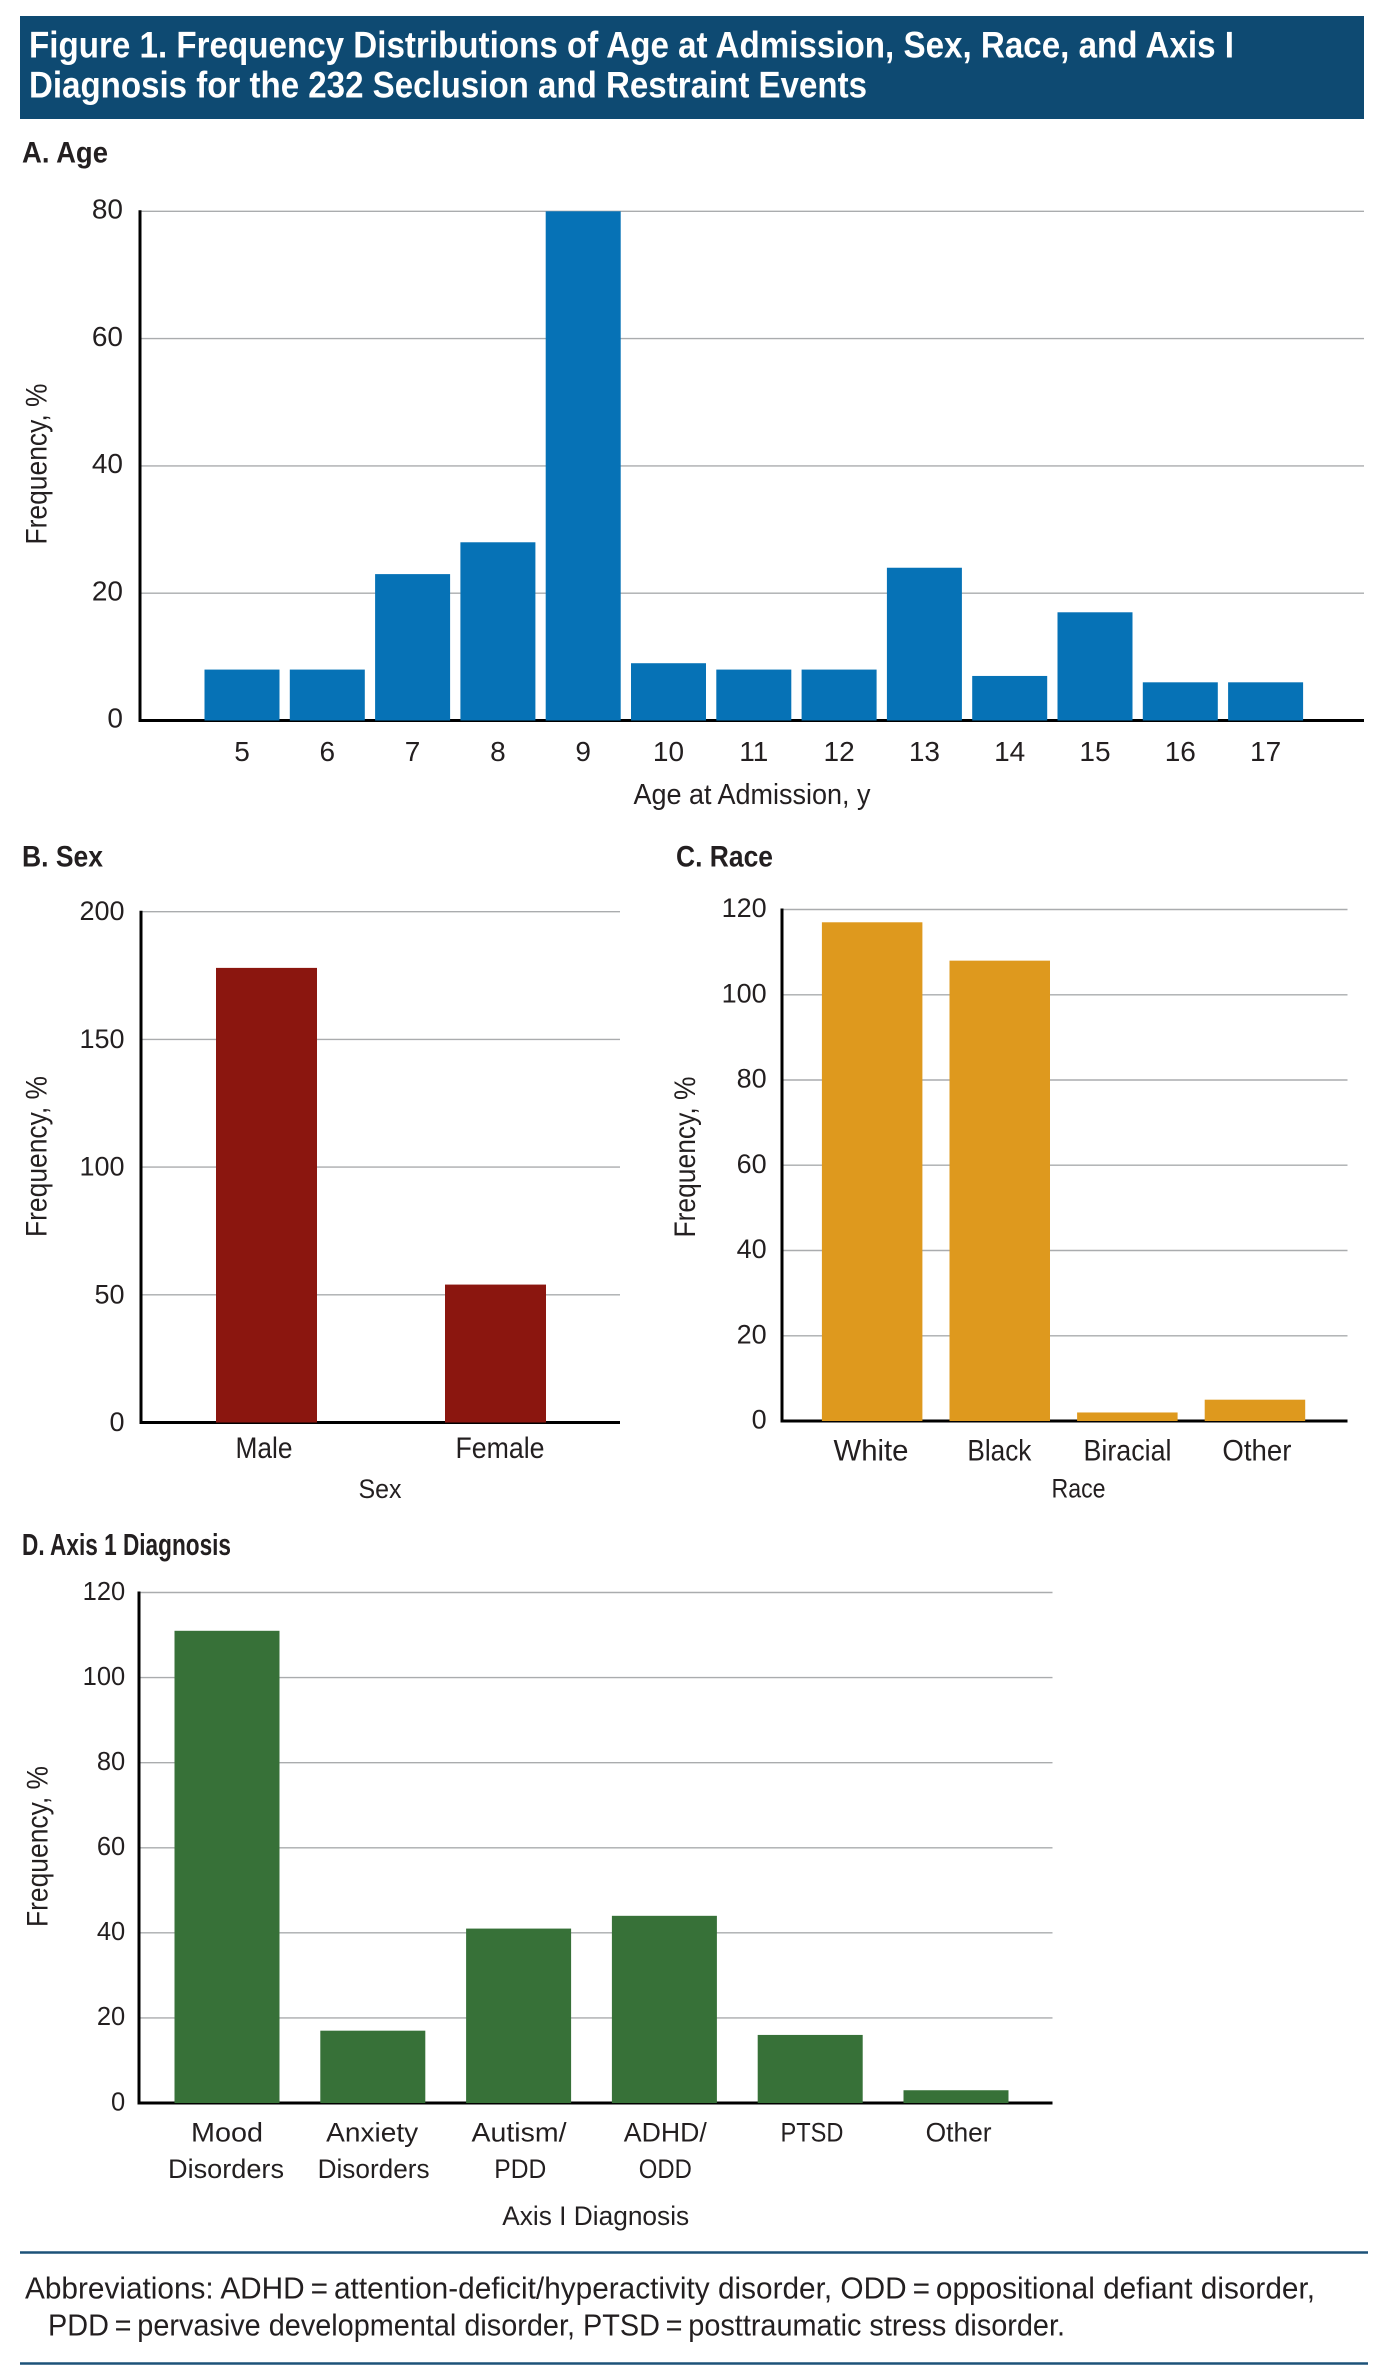 The height and width of the screenshot is (2377, 1390). What do you see at coordinates (1079, 1489) in the screenshot?
I see `svg-text: Race` at bounding box center [1079, 1489].